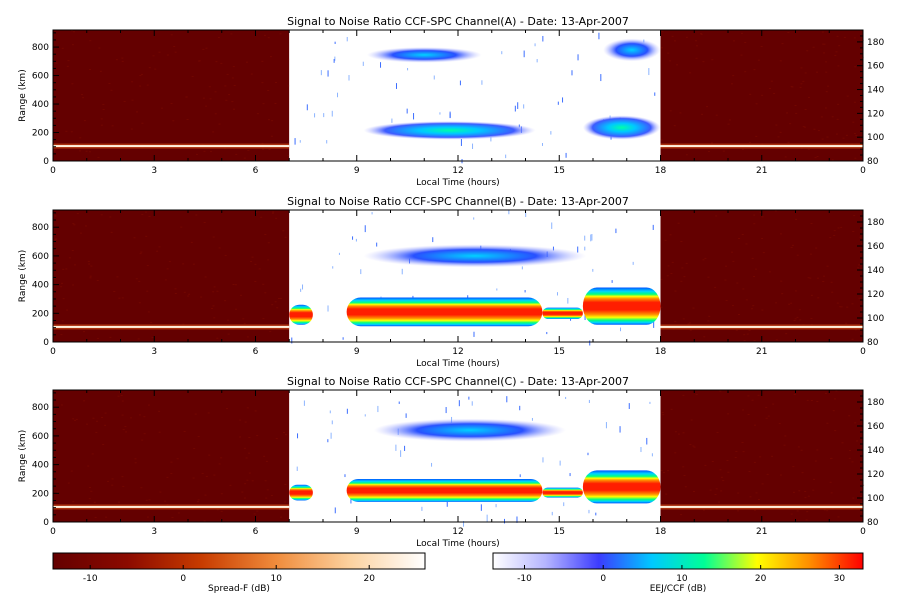  I want to click on colorbar-tick-label: -10, so click(90, 579).